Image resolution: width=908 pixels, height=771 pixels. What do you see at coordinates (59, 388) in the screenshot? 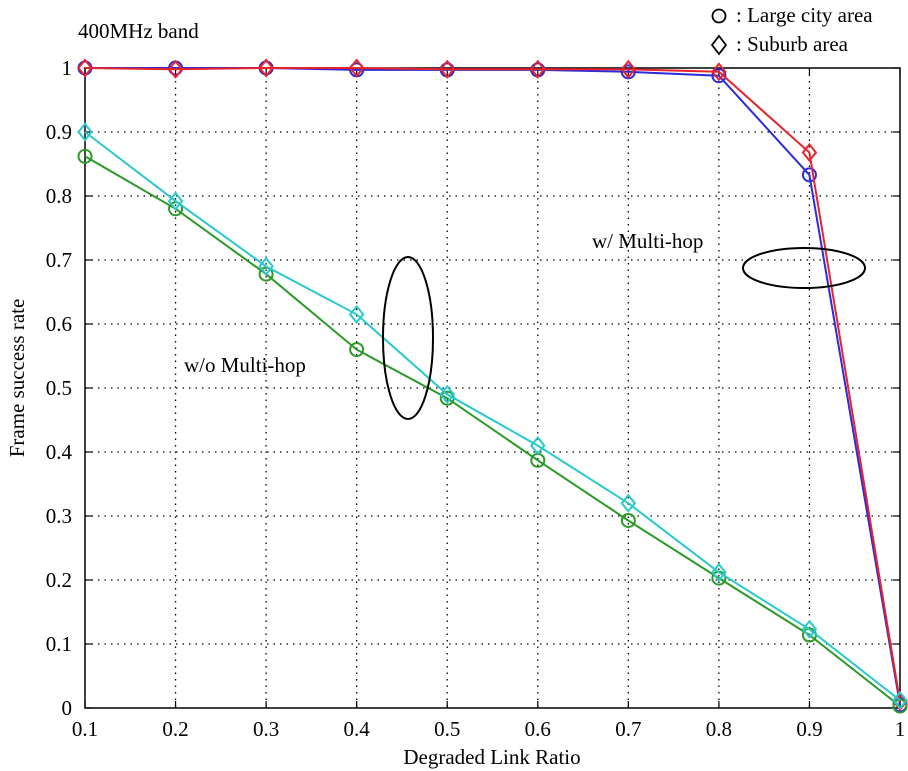
I see `y-tick-label: 0.5` at bounding box center [59, 388].